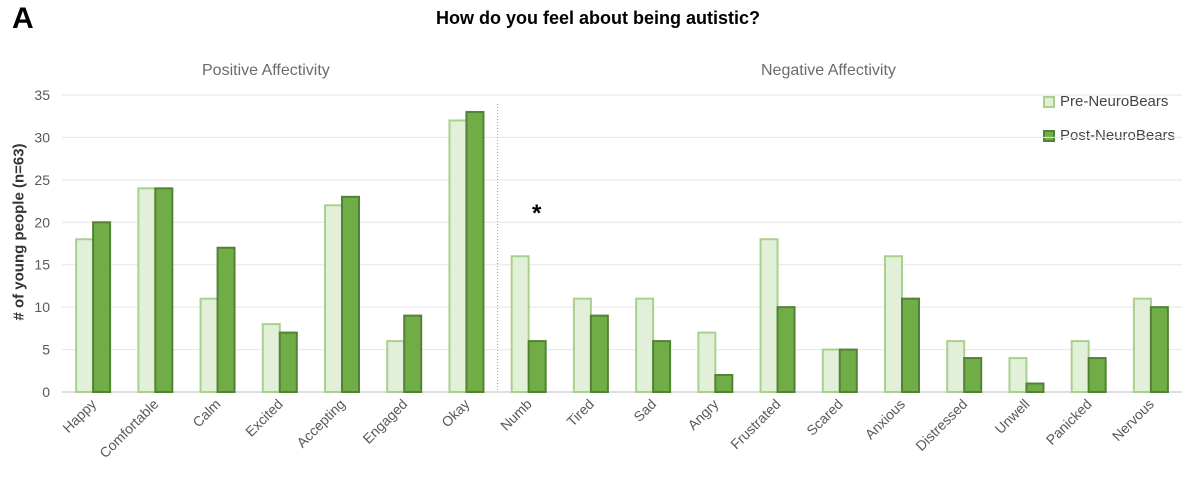  What do you see at coordinates (956, 367) in the screenshot?
I see `bar-pre-distressed` at bounding box center [956, 367].